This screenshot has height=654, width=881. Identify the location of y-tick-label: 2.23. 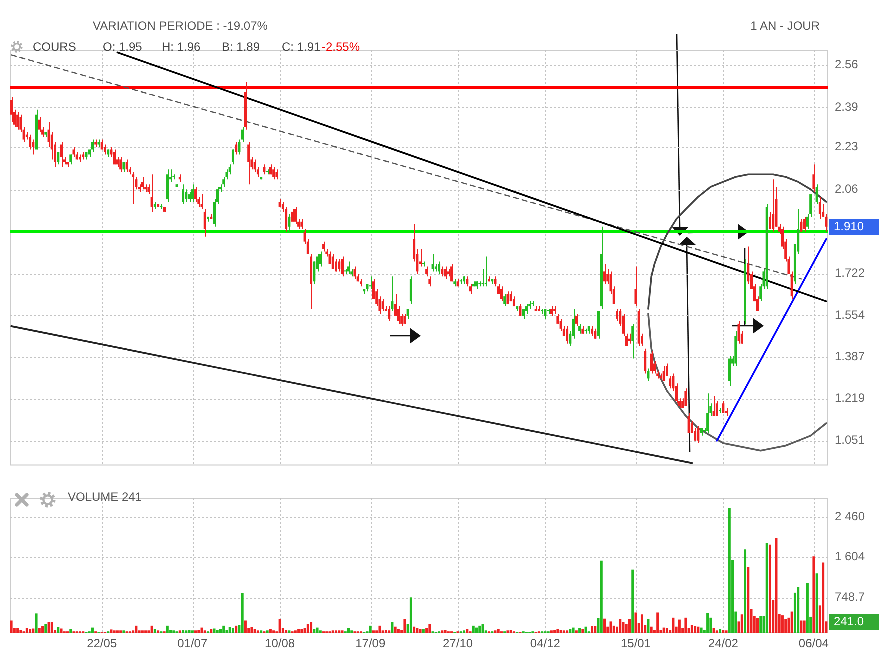
(847, 147).